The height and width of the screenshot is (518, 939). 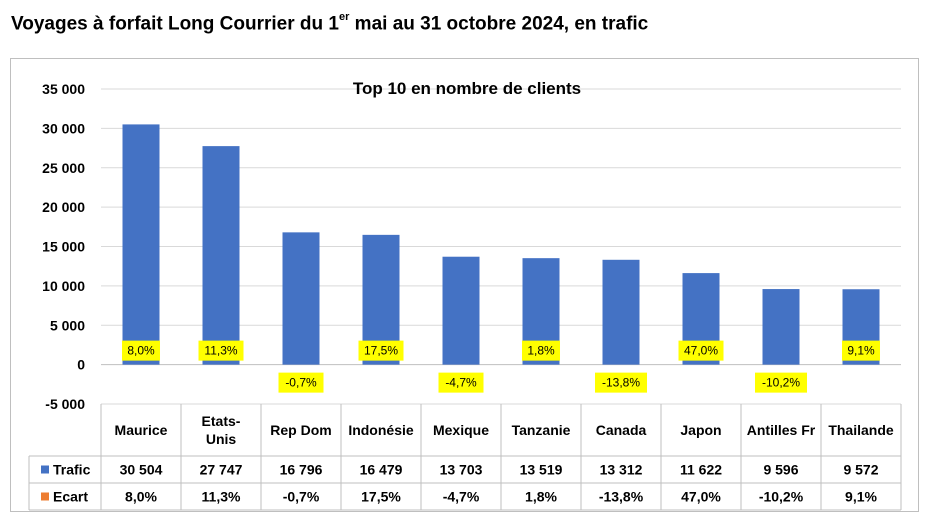 I want to click on y-tick-label: 20 000, so click(x=63, y=207).